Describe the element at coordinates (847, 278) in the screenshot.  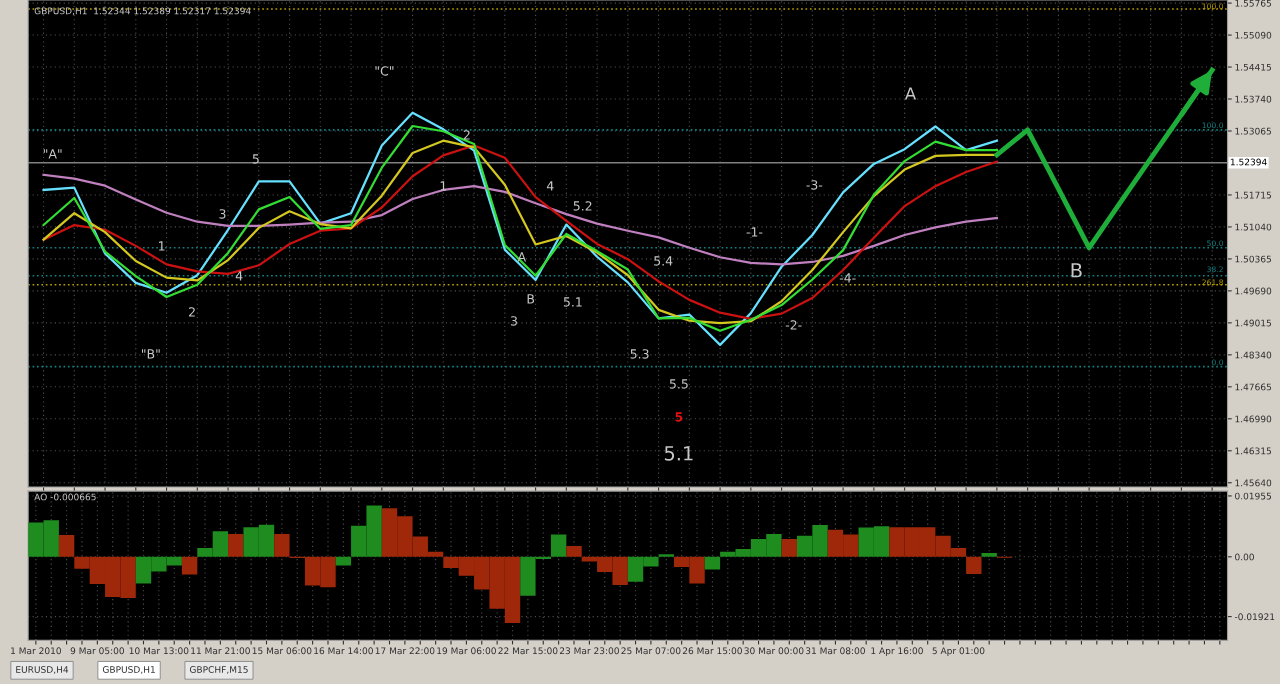
I see `annotation: -4-` at that location.